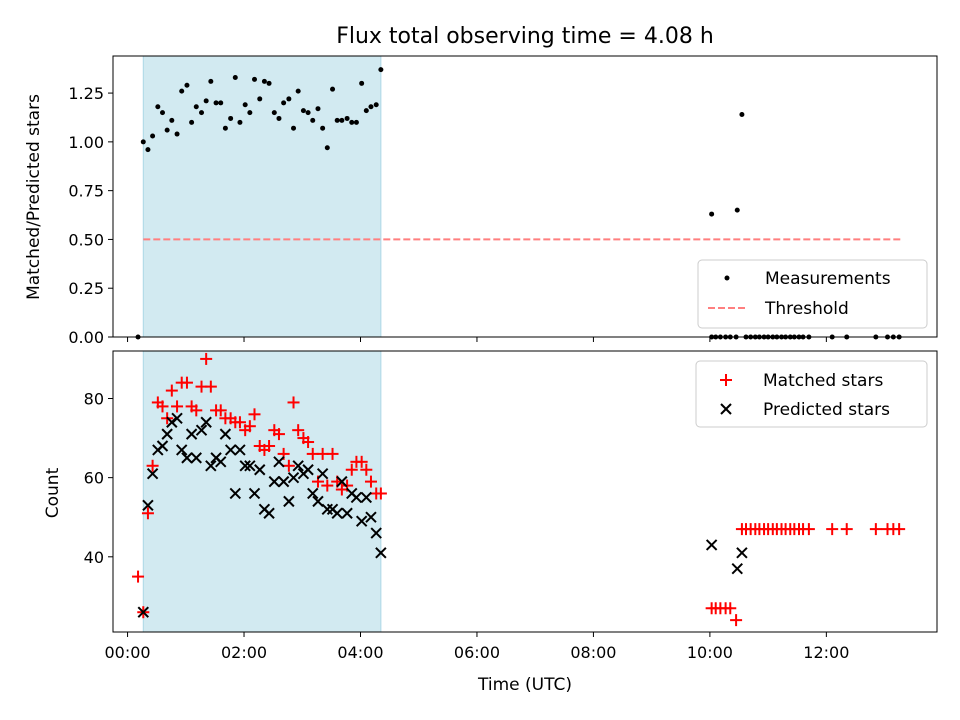 This screenshot has height=720, width=960. Describe the element at coordinates (525, 36) in the screenshot. I see `top-title: Flux total observing time = 4.08 h` at that location.